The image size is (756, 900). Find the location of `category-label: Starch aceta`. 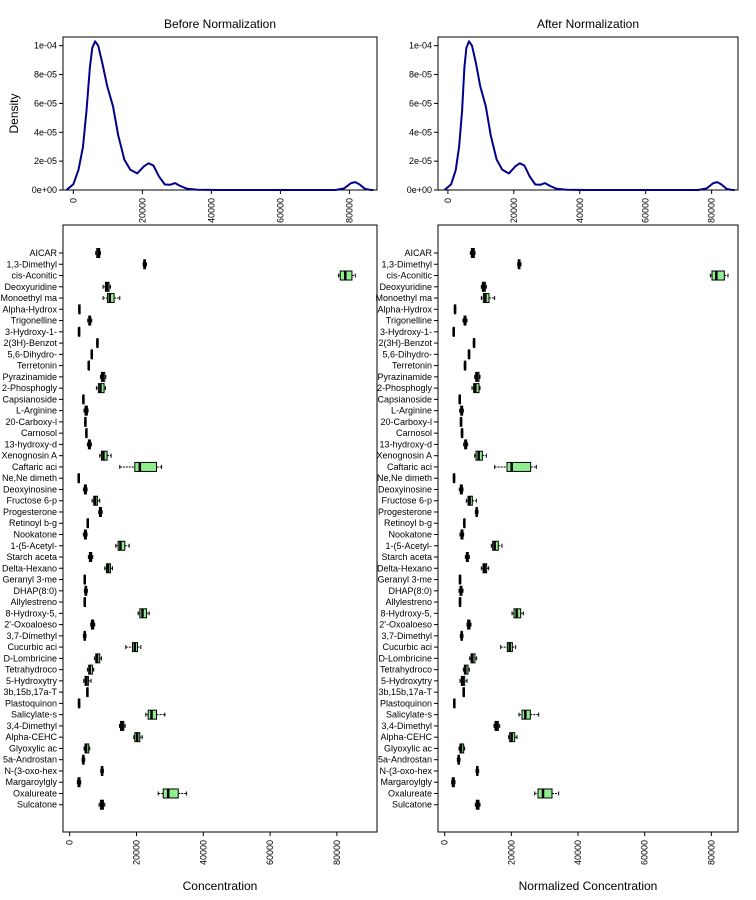

category-label: Starch aceta is located at coordinates (406, 557).